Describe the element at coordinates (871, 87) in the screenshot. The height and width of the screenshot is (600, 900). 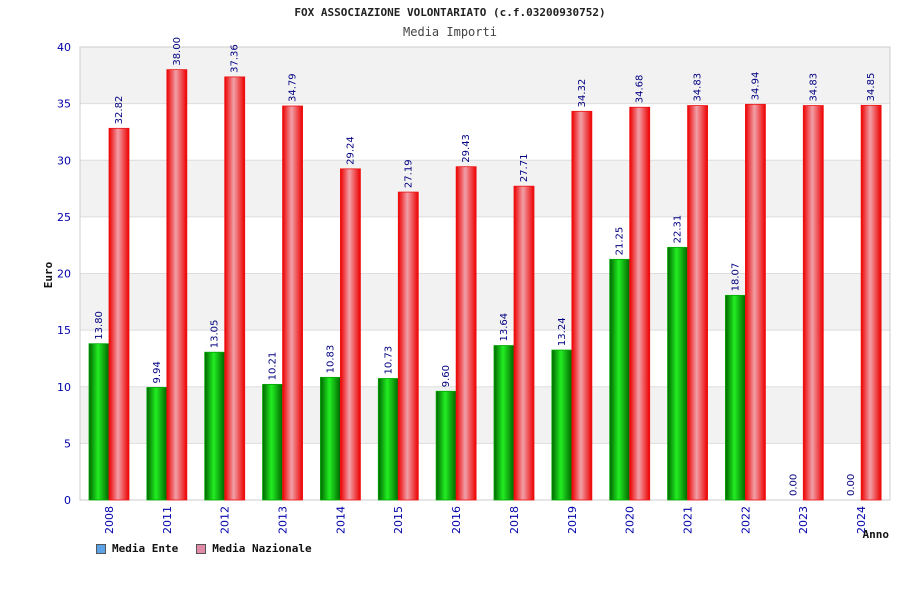
I see `value-label: 34.85` at that location.